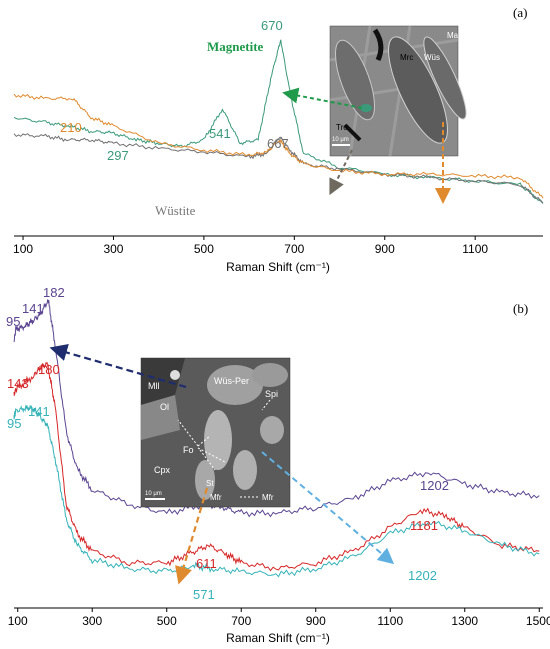  I want to click on panel-b-label: (b), so click(520, 308).